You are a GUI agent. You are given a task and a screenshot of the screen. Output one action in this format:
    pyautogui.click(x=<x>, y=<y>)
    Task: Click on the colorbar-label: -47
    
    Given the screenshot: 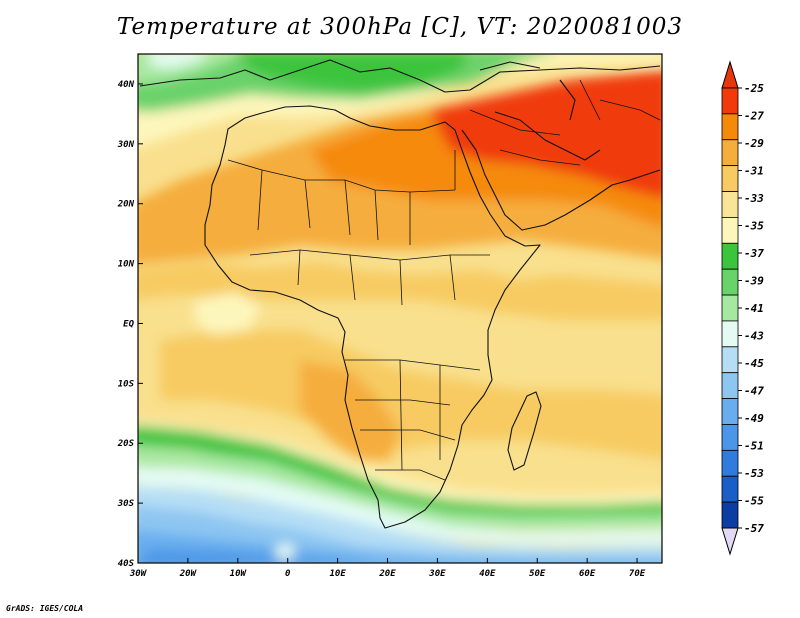 What is the action you would take?
    pyautogui.click(x=754, y=391)
    